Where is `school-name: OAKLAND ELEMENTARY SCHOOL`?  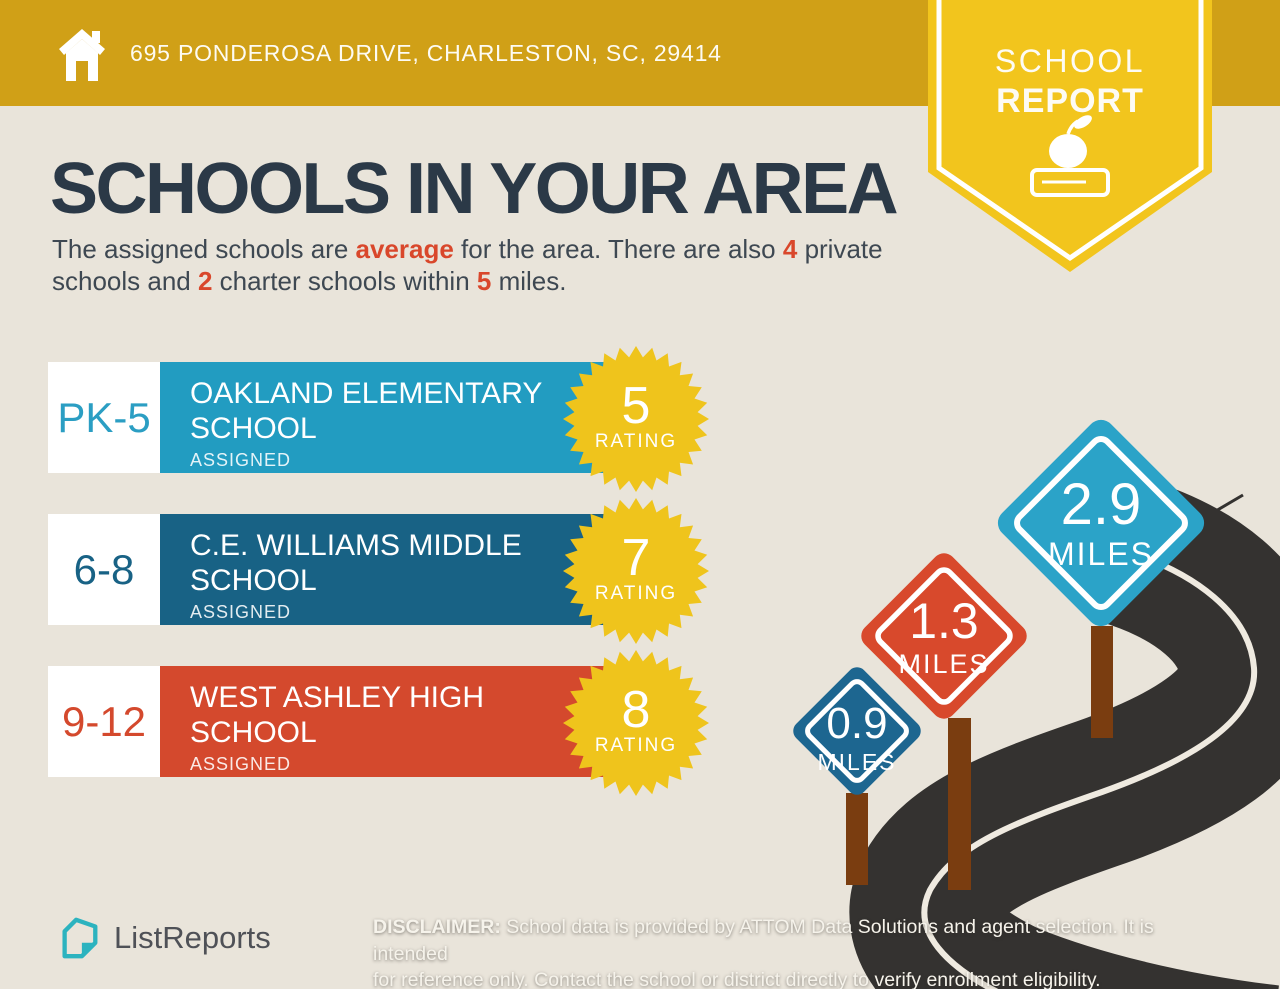 school-name: OAKLAND ELEMENTARY SCHOOL is located at coordinates (366, 411).